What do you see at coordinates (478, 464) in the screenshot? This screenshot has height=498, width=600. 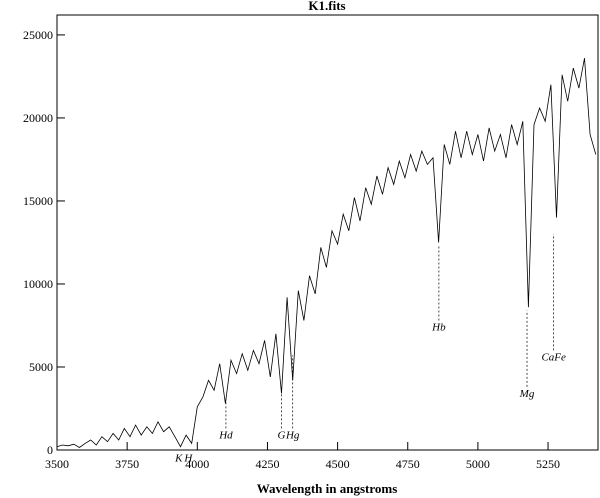 I see `x-tick-label: 5000` at bounding box center [478, 464].